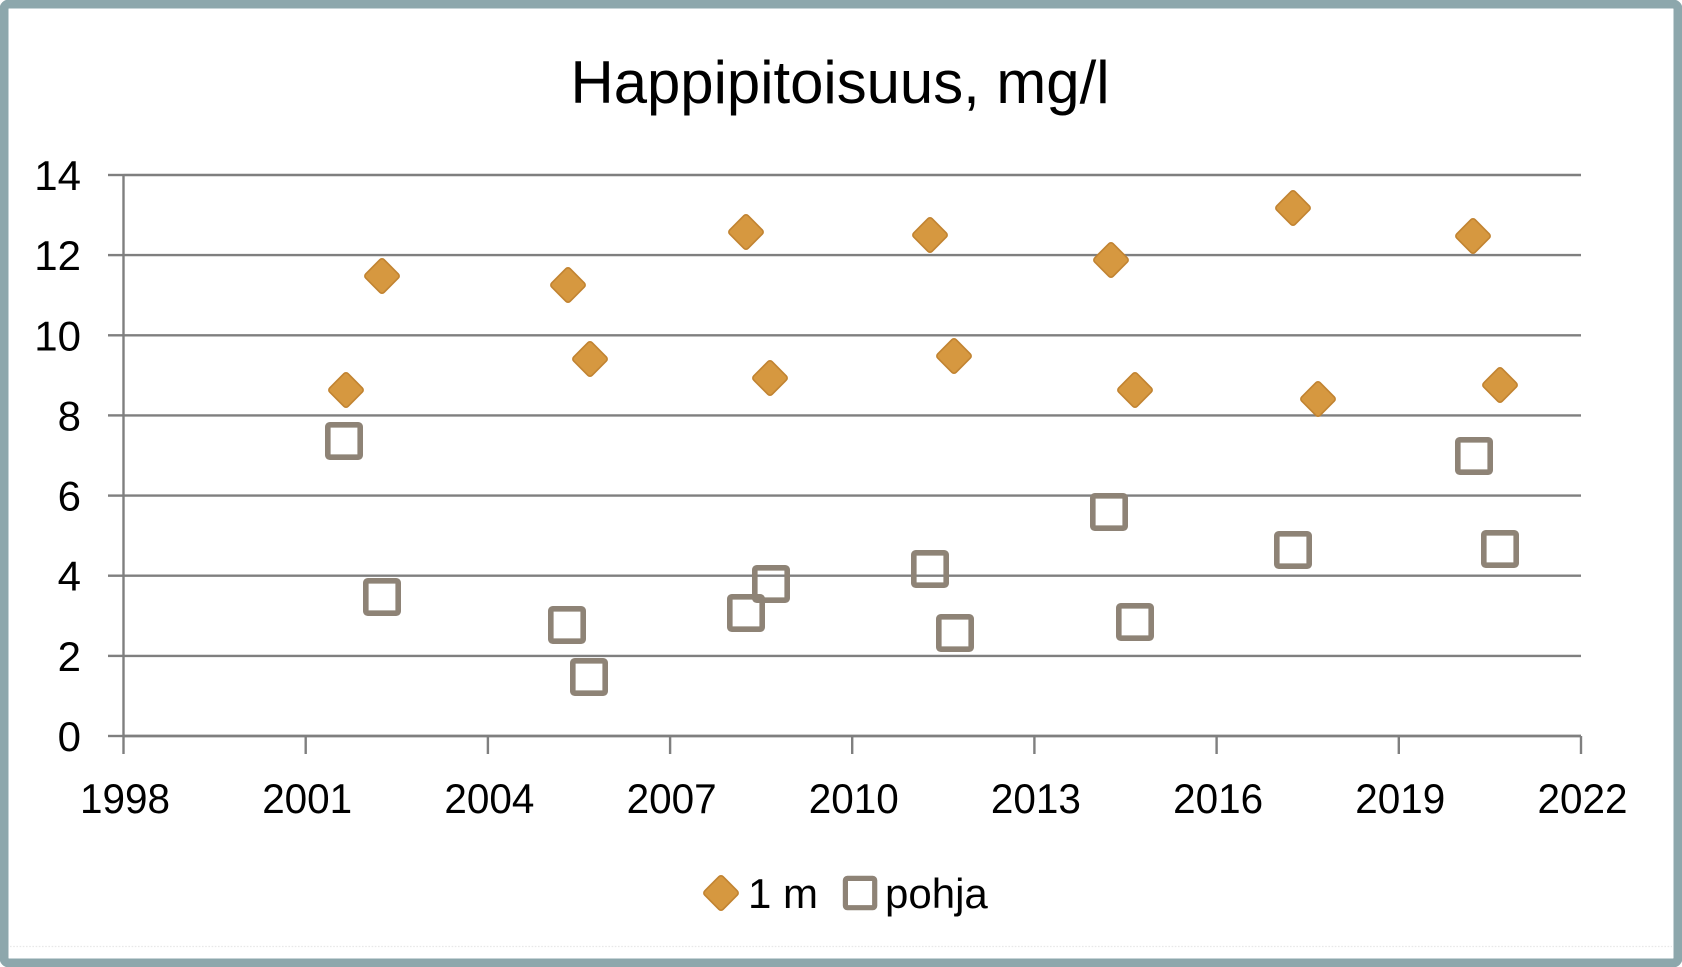  Describe the element at coordinates (69, 576) in the screenshot. I see `svg-text: 4` at that location.